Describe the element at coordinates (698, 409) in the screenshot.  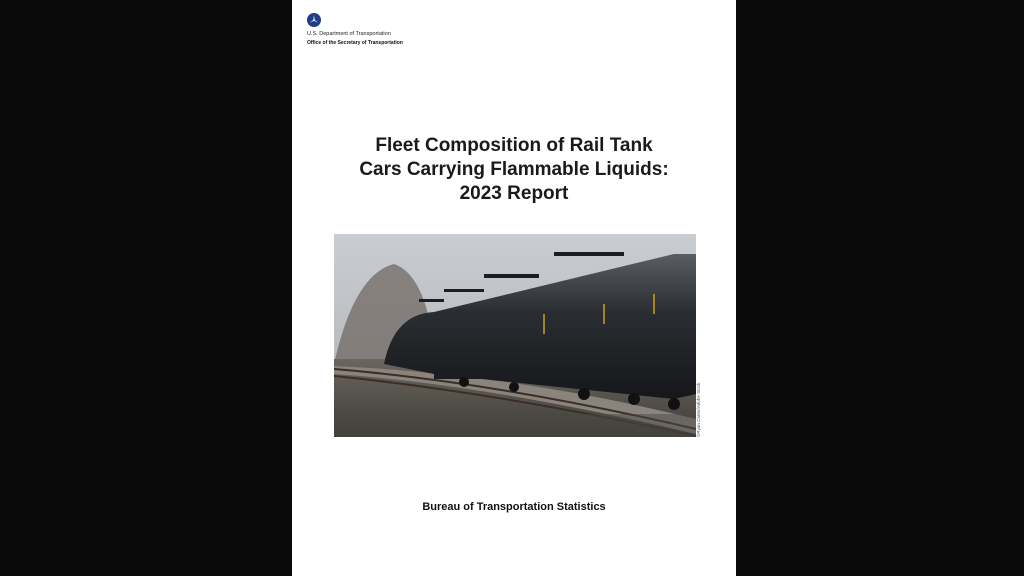
I see `photo-credit: ©Ryan Carter/Adobe Stock` at that location.